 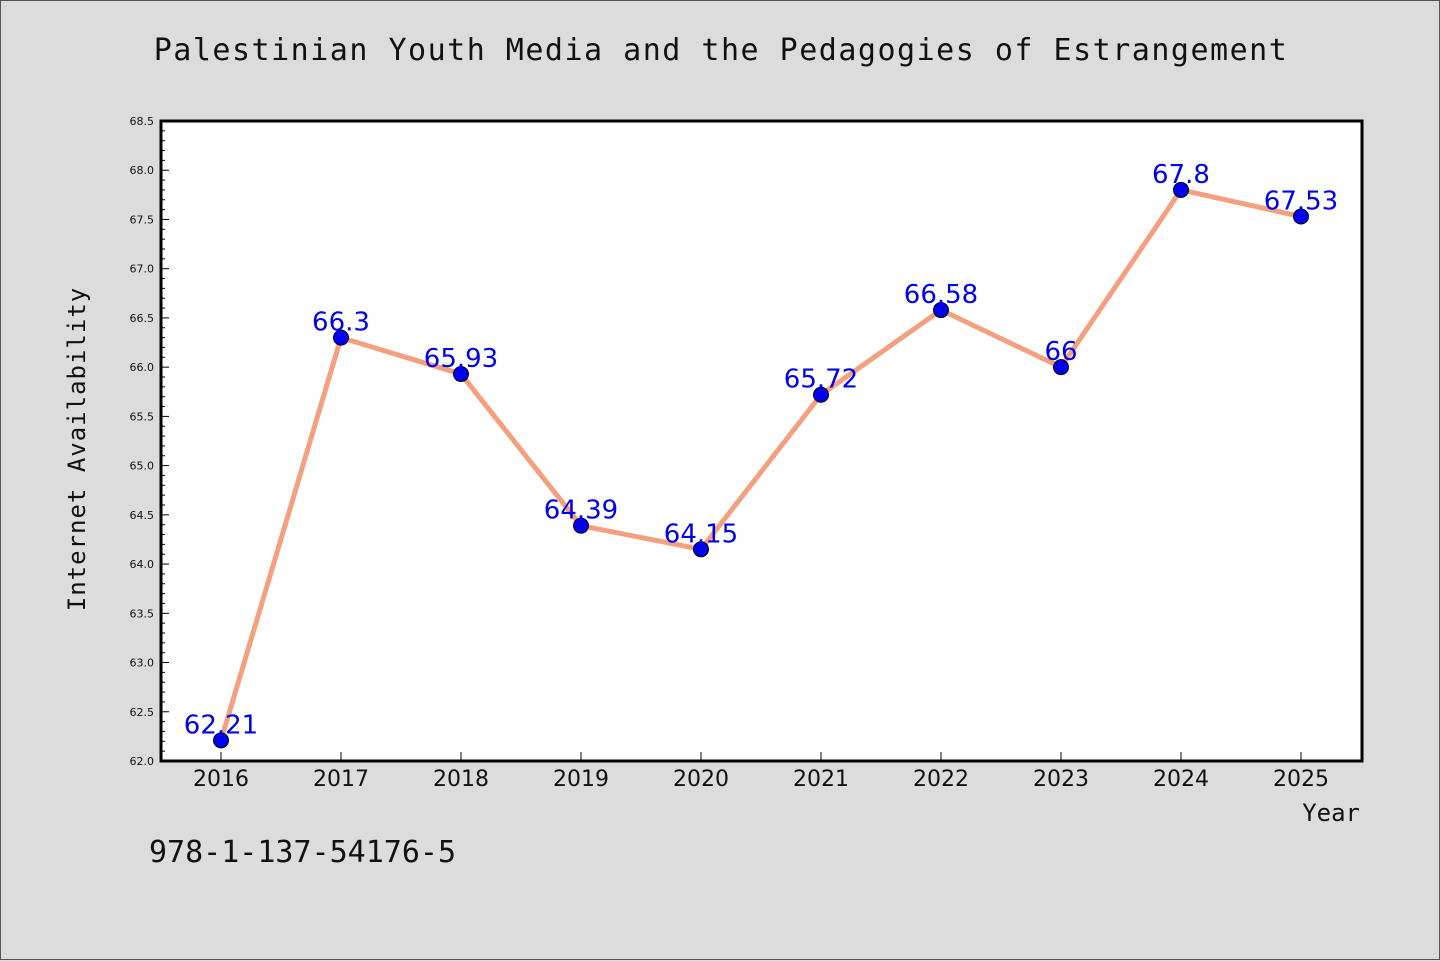 I want to click on x-tick-label: 2024, so click(x=1181, y=779).